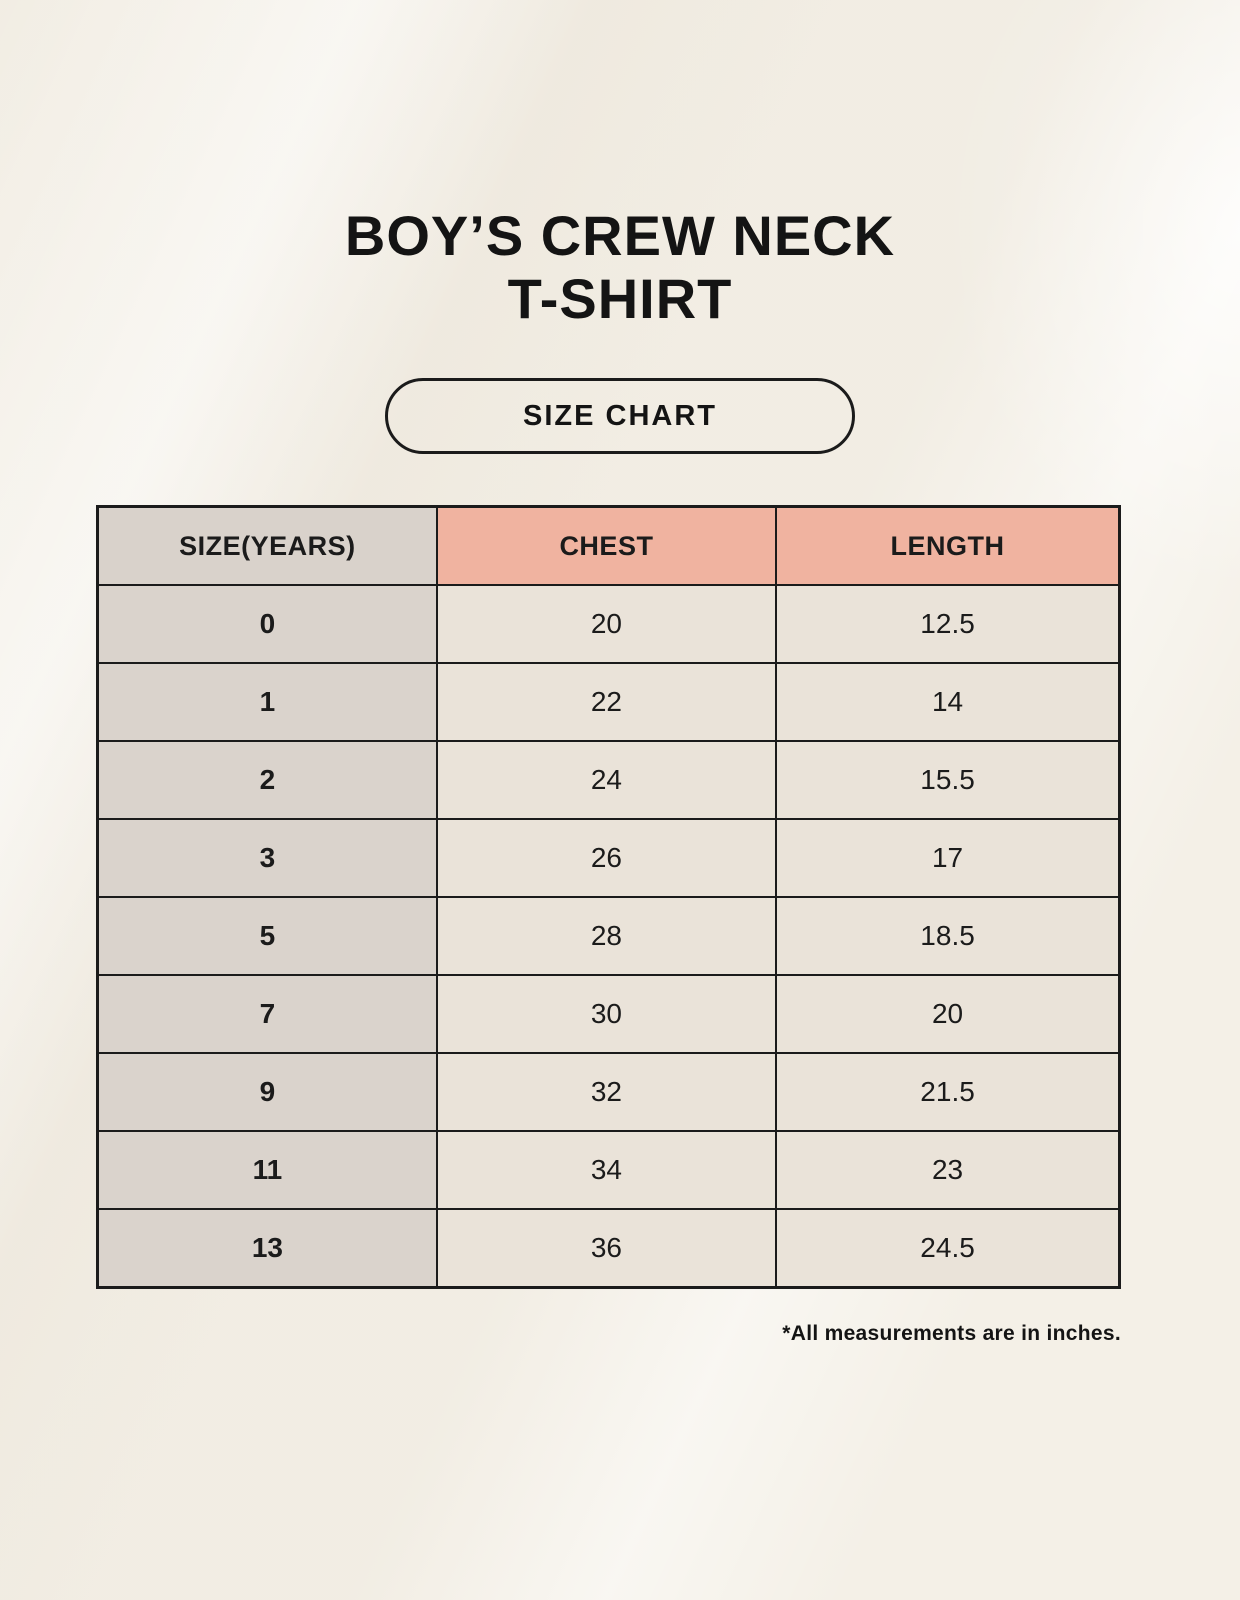 The width and height of the screenshot is (1240, 1600). What do you see at coordinates (948, 858) in the screenshot?
I see `cell-length: 17` at bounding box center [948, 858].